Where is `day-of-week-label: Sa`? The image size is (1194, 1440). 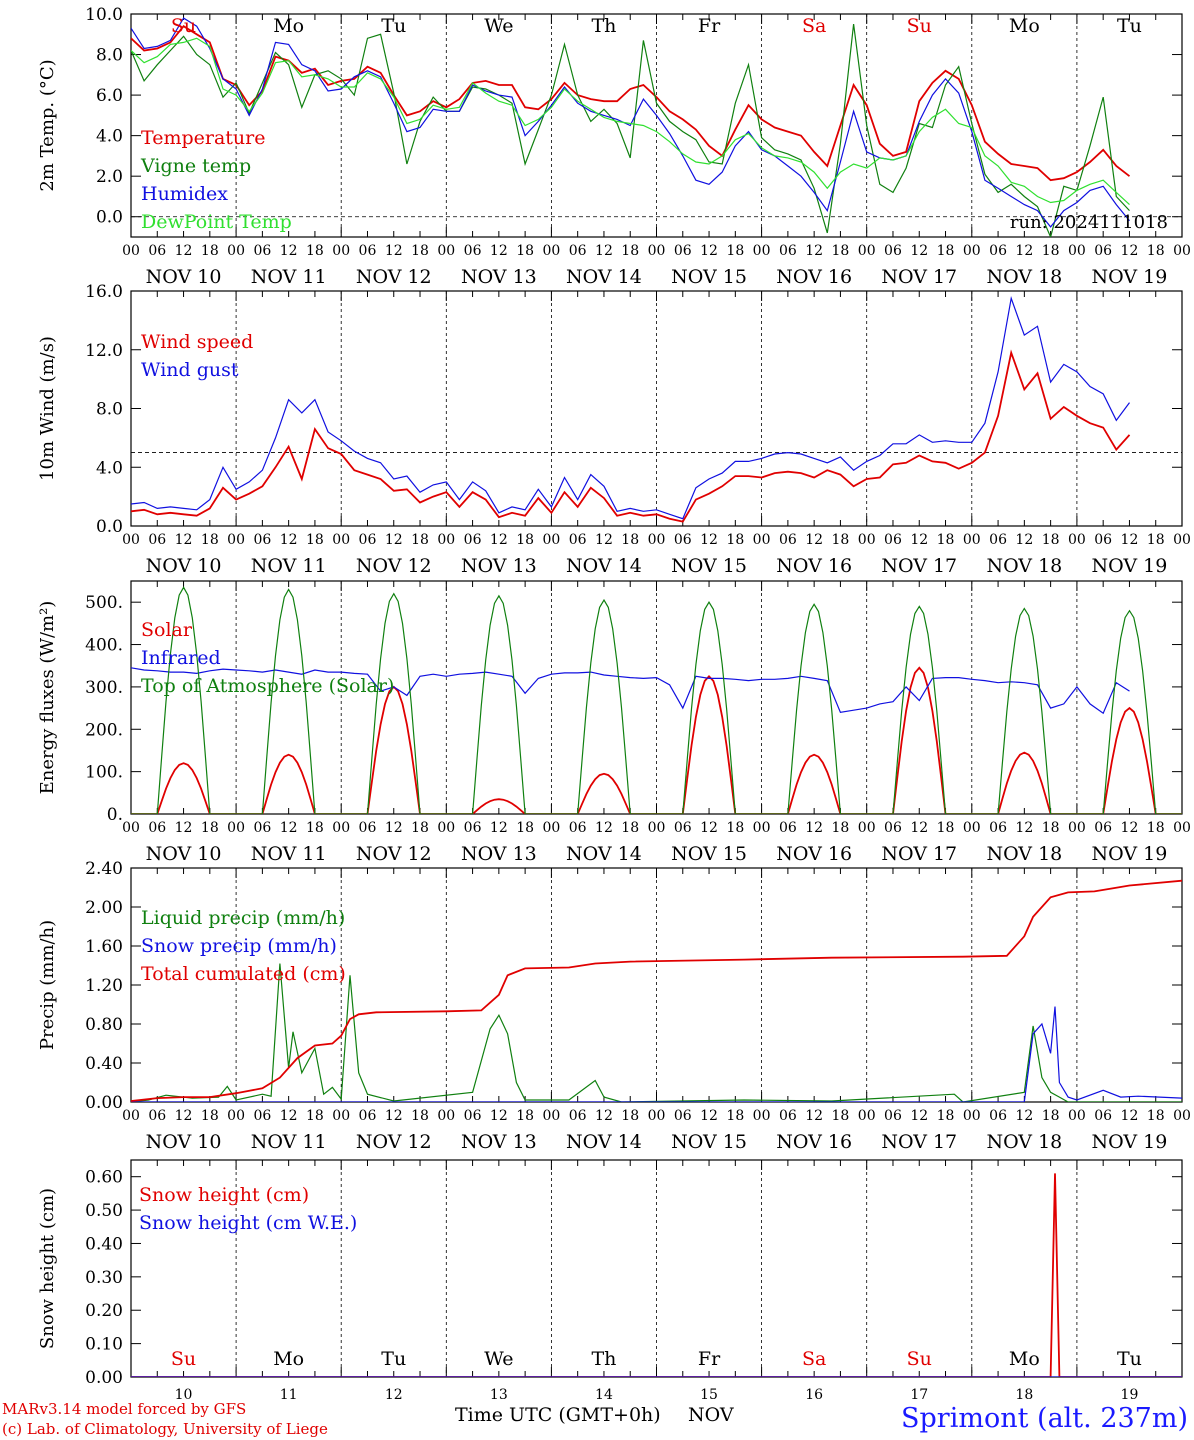 day-of-week-label: Sa is located at coordinates (814, 26).